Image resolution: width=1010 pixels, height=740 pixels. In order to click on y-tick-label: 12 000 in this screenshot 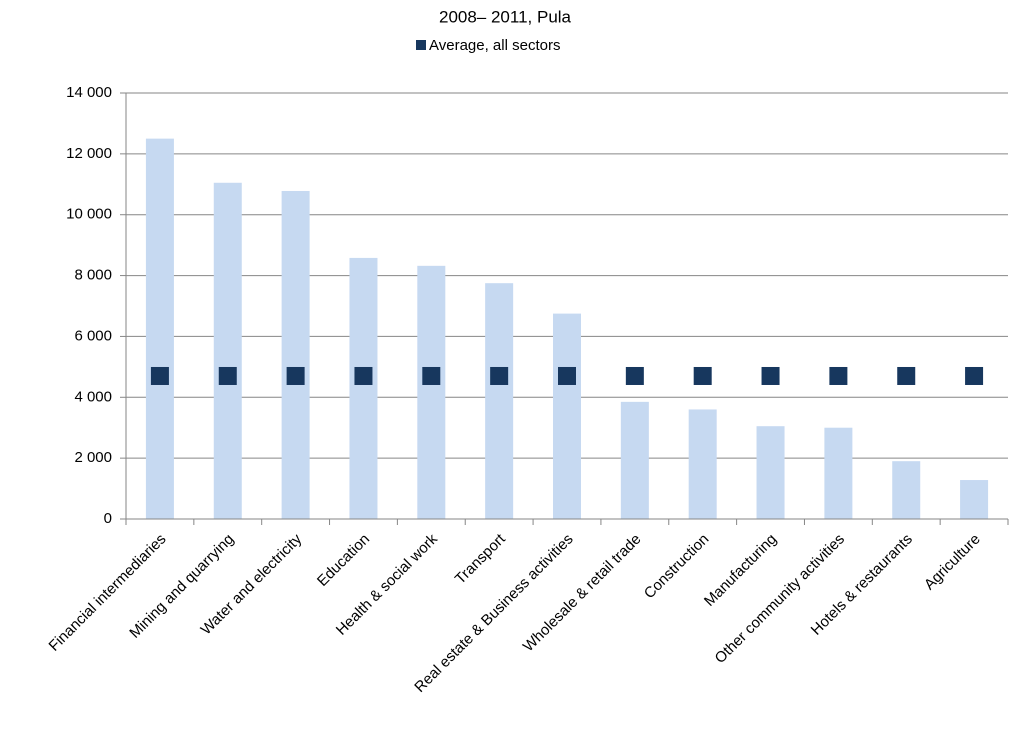, I will do `click(89, 153)`.